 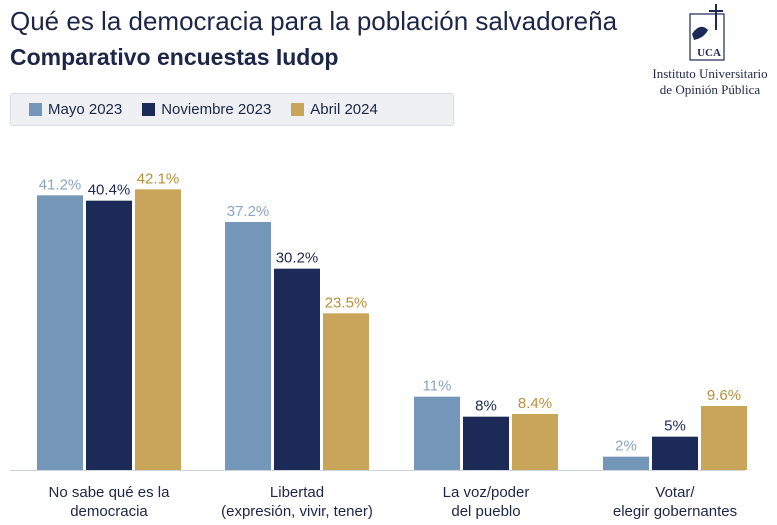 I want to click on uca-emblem-icon: UCA, so click(x=707, y=32).